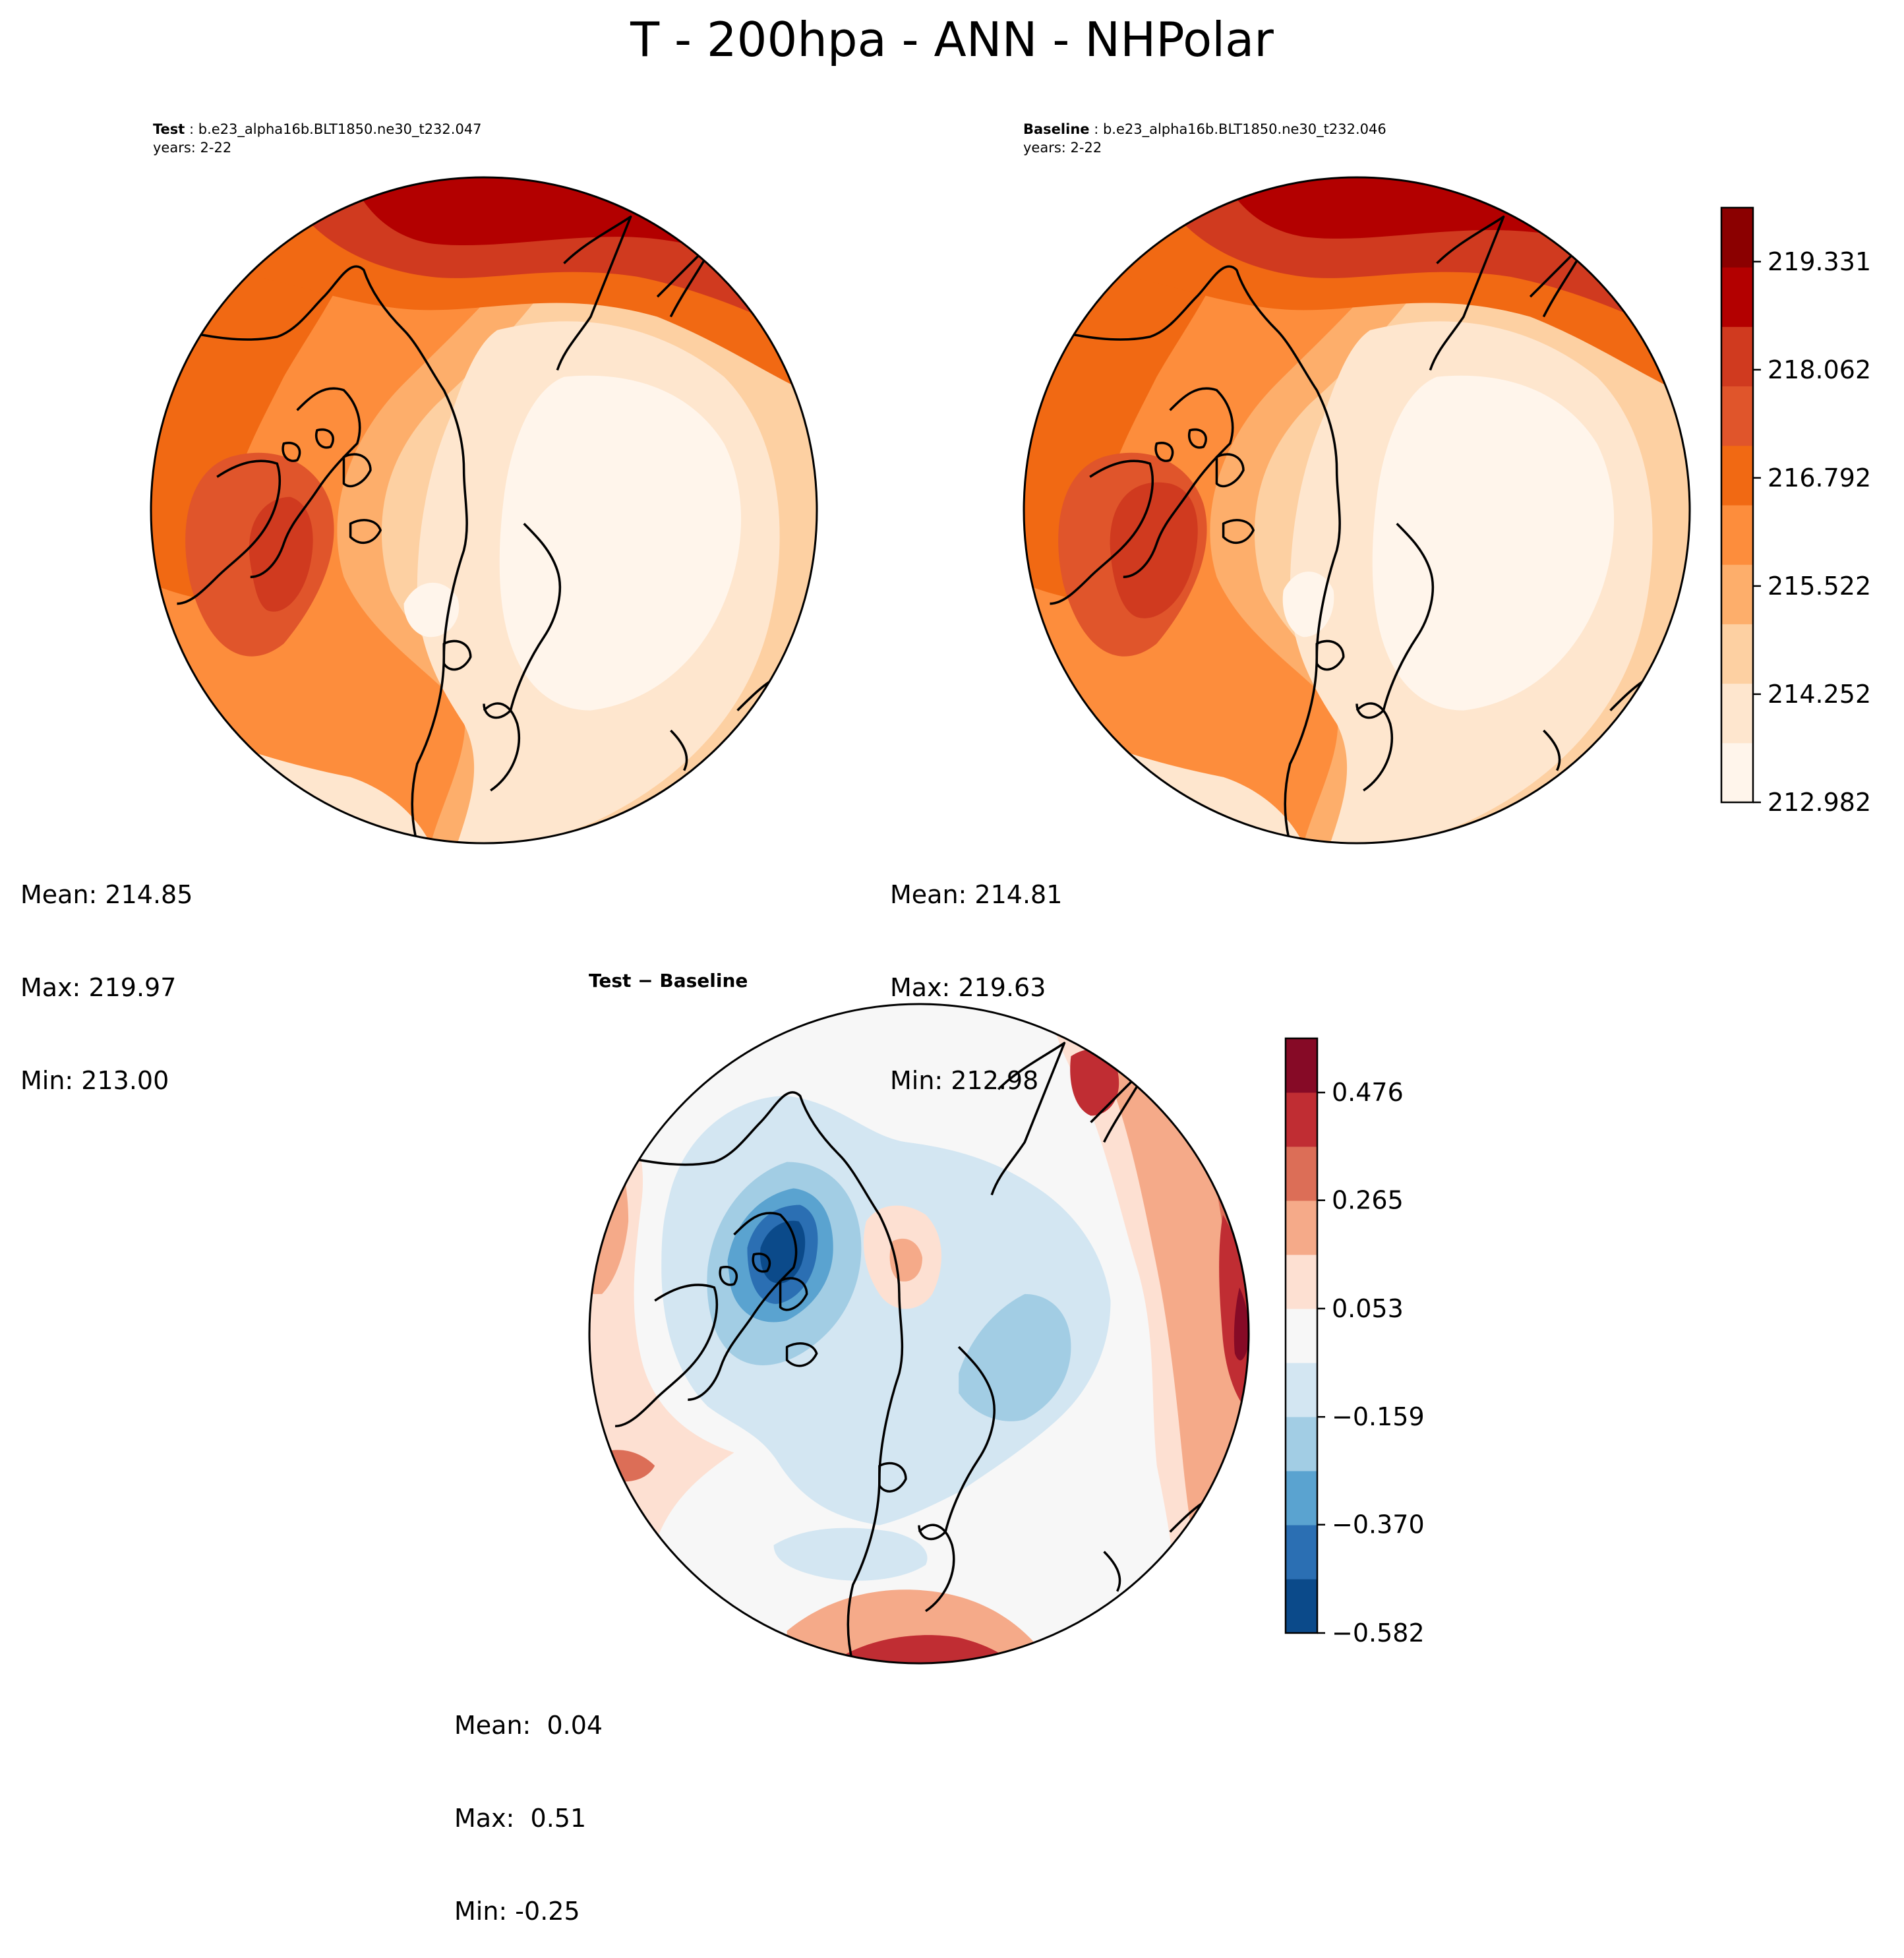 This screenshot has width=1904, height=1958. I want to click on test-mean: Mean: 214.85, so click(107, 894).